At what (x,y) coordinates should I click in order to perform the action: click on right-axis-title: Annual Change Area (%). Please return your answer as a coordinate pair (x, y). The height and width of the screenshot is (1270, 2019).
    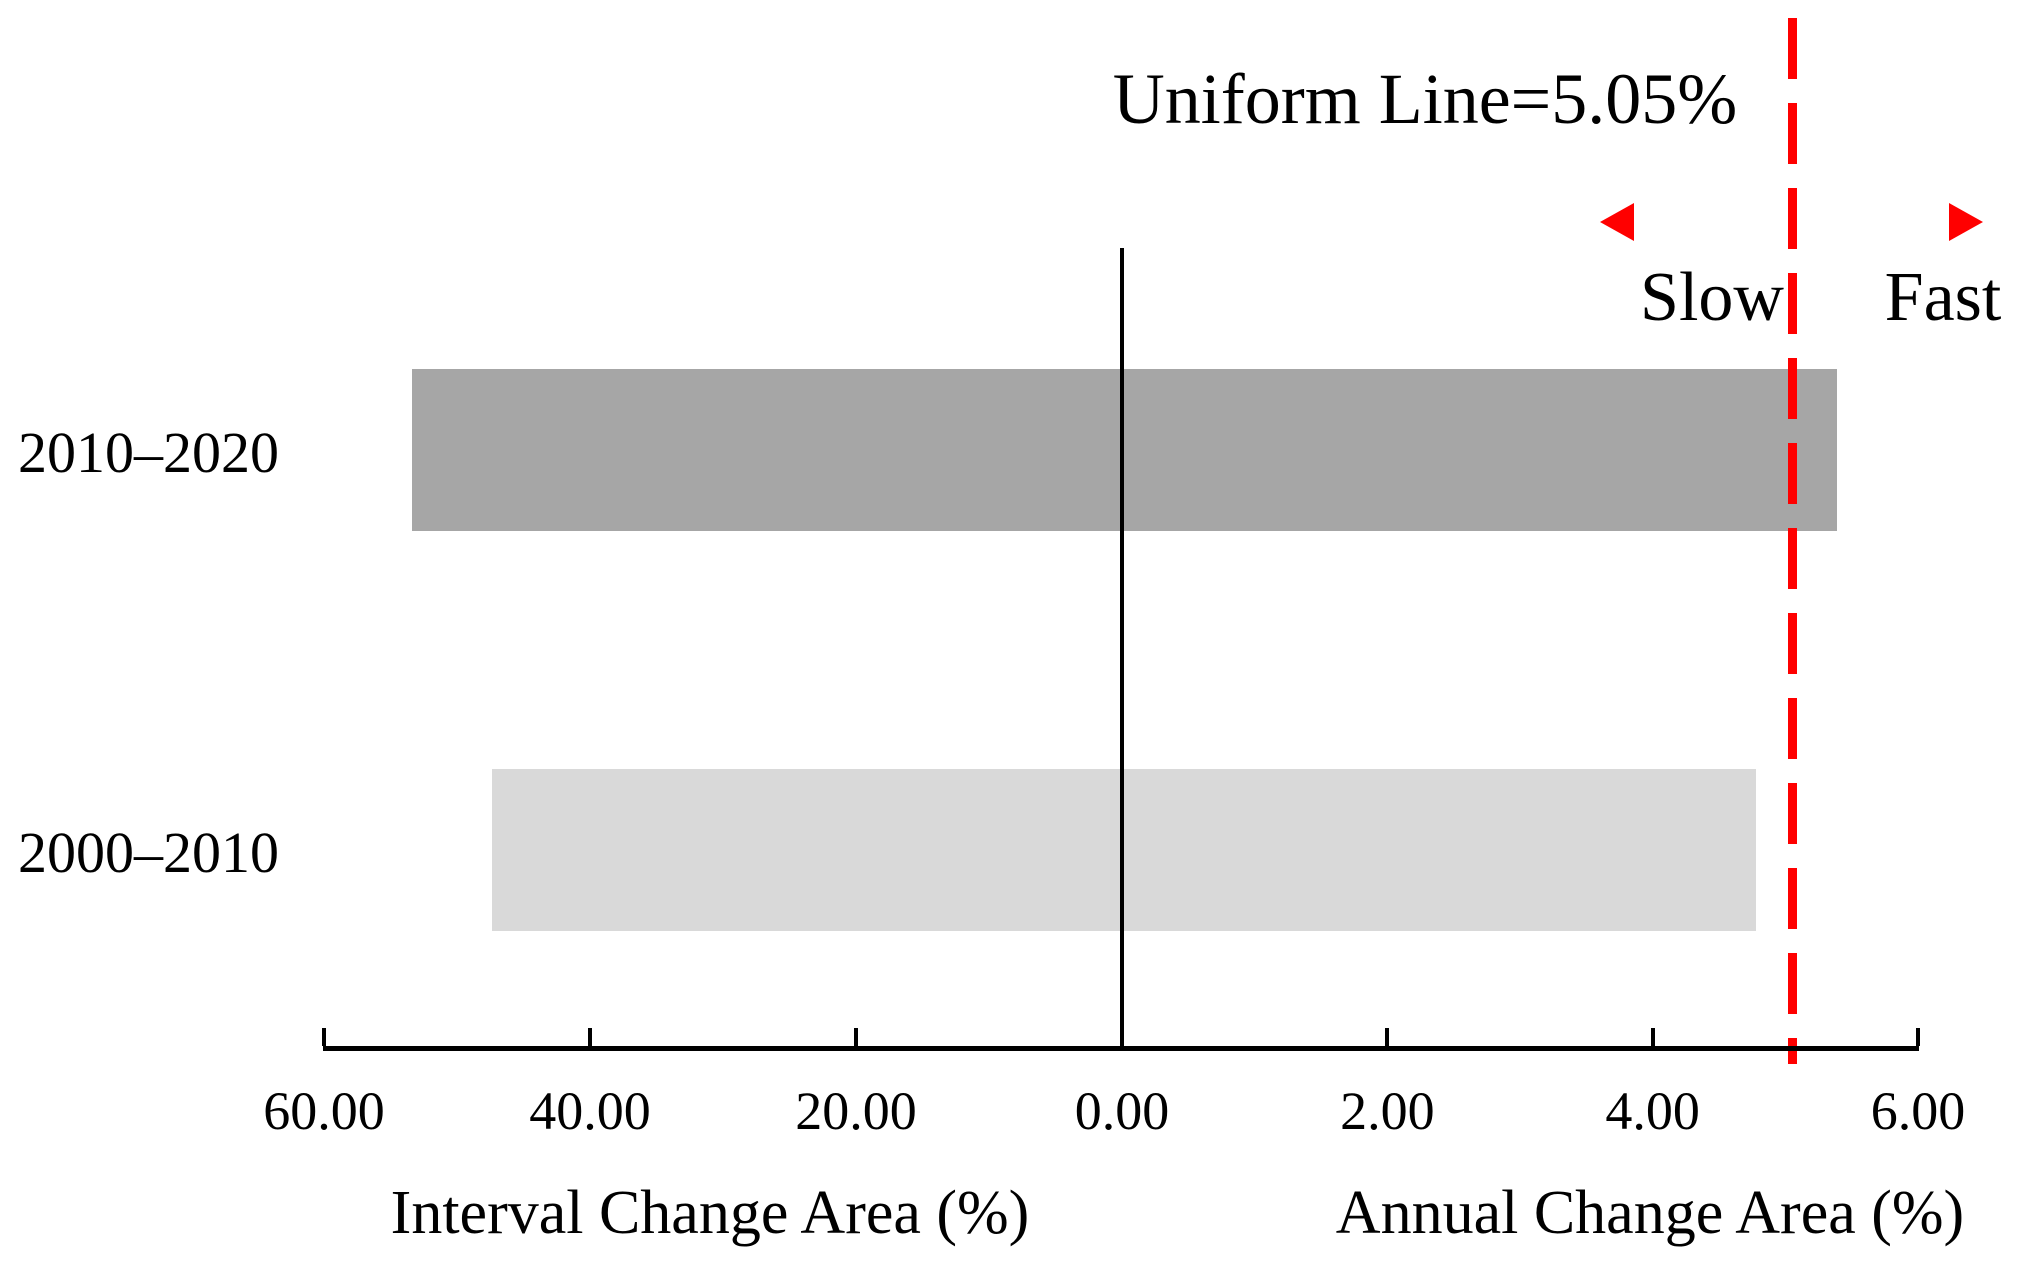
    Looking at the image, I should click on (1650, 1213).